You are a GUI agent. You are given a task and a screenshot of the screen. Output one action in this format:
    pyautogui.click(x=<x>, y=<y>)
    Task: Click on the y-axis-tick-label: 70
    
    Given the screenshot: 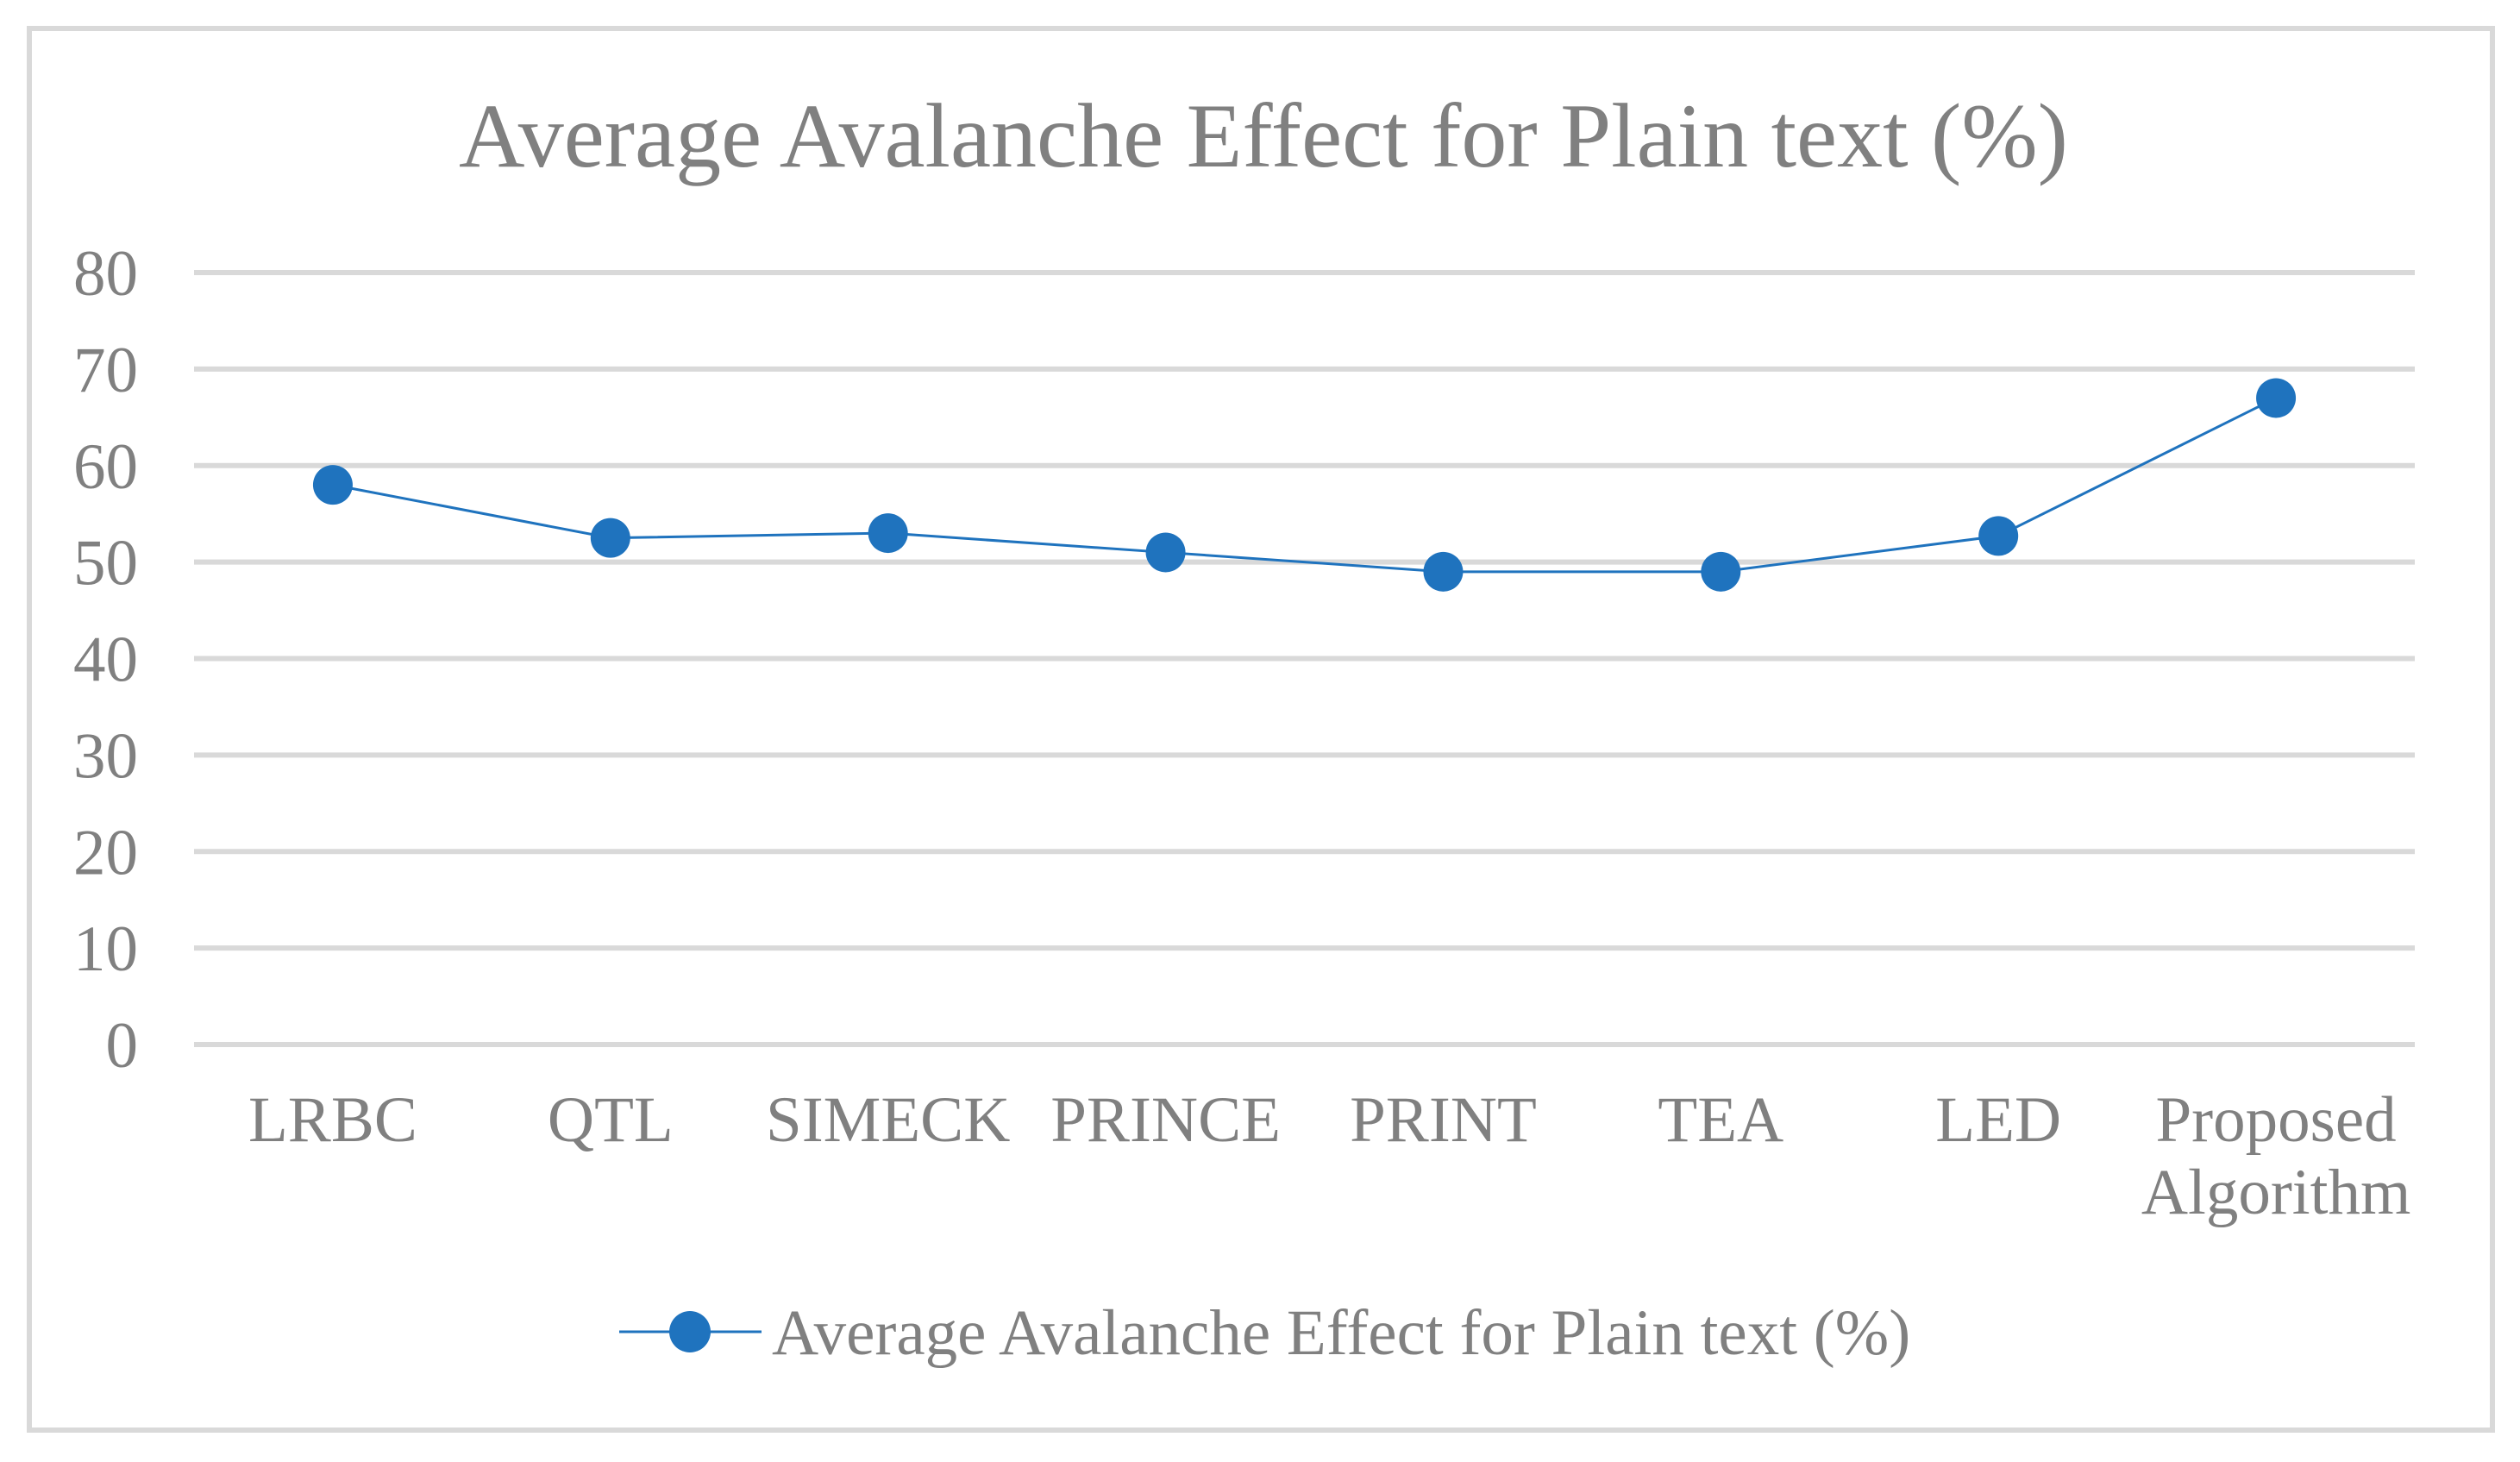 What is the action you would take?
    pyautogui.click(x=105, y=371)
    